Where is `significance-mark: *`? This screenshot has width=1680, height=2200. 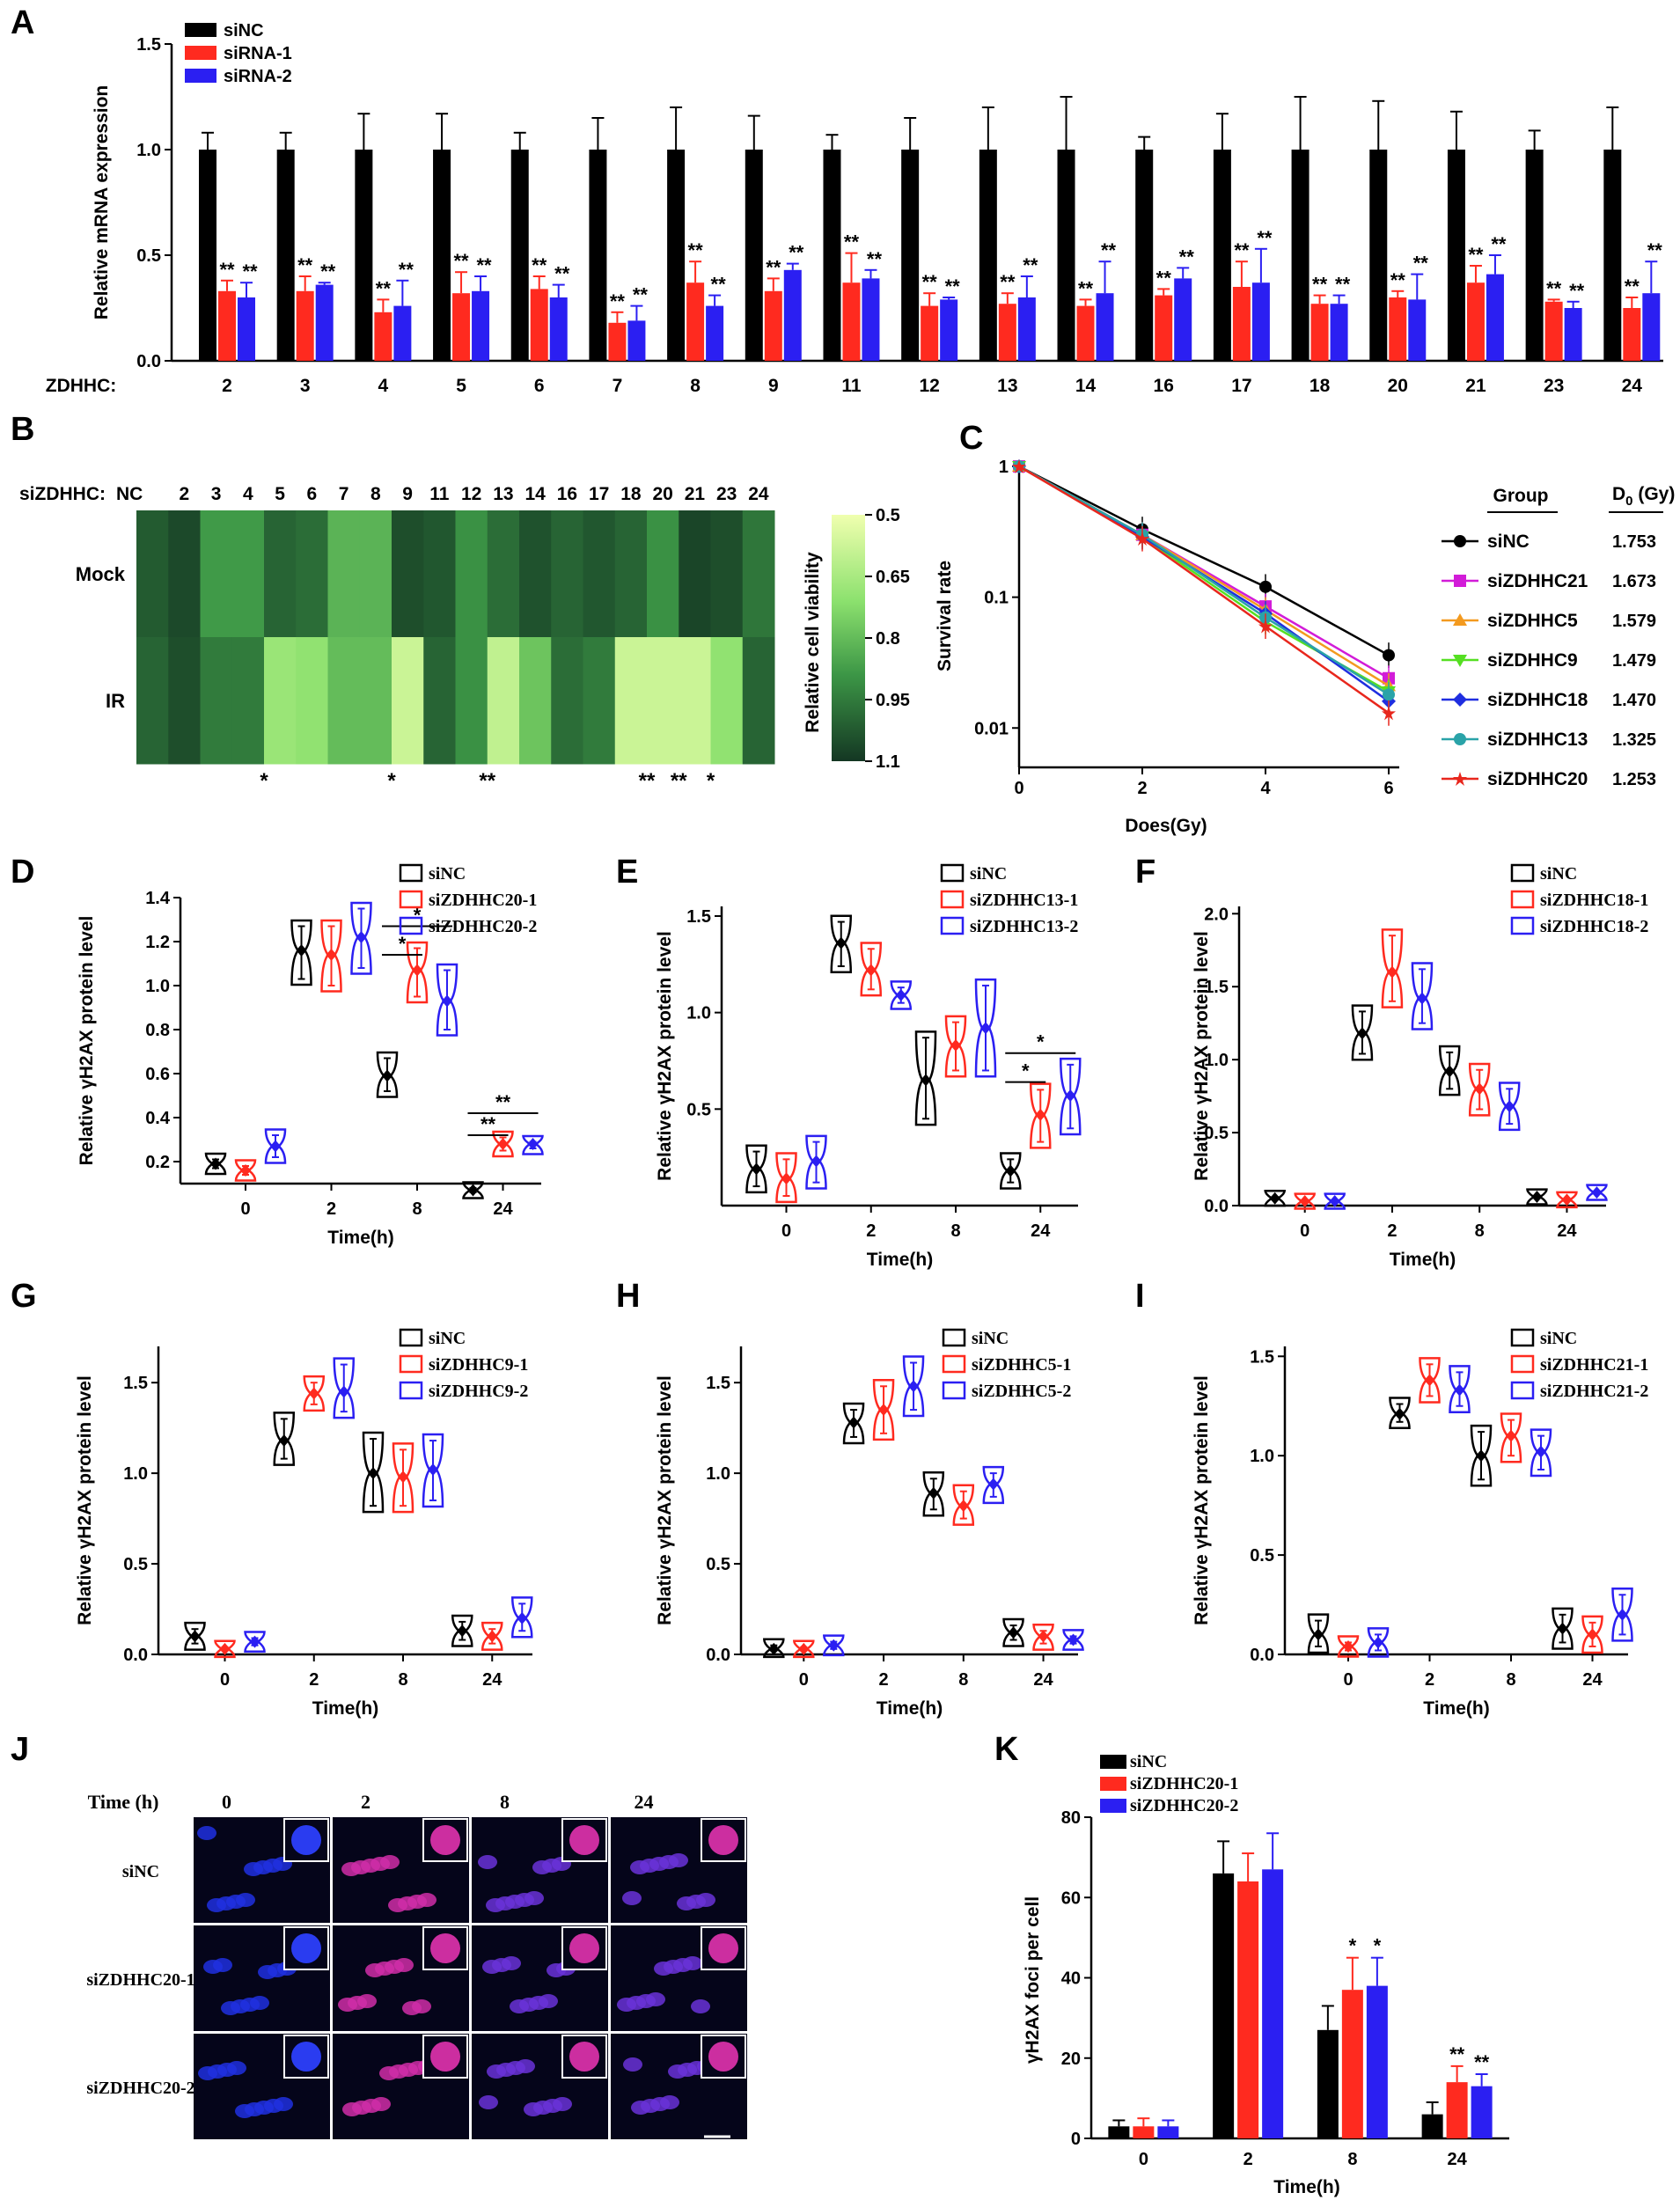
significance-mark: * is located at coordinates (403, 944).